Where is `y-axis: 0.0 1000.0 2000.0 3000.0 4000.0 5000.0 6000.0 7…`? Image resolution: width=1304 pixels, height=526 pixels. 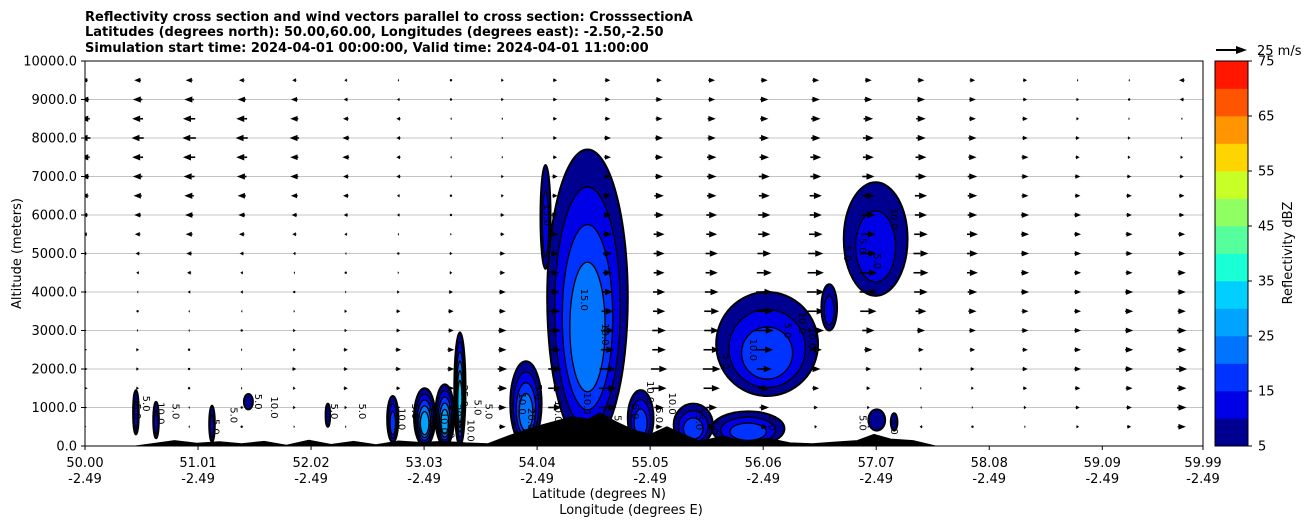
y-axis: 0.0 1000.0 2000.0 3000.0 4000.0 5000.0 6000.0 7… is located at coordinates (54, 255).